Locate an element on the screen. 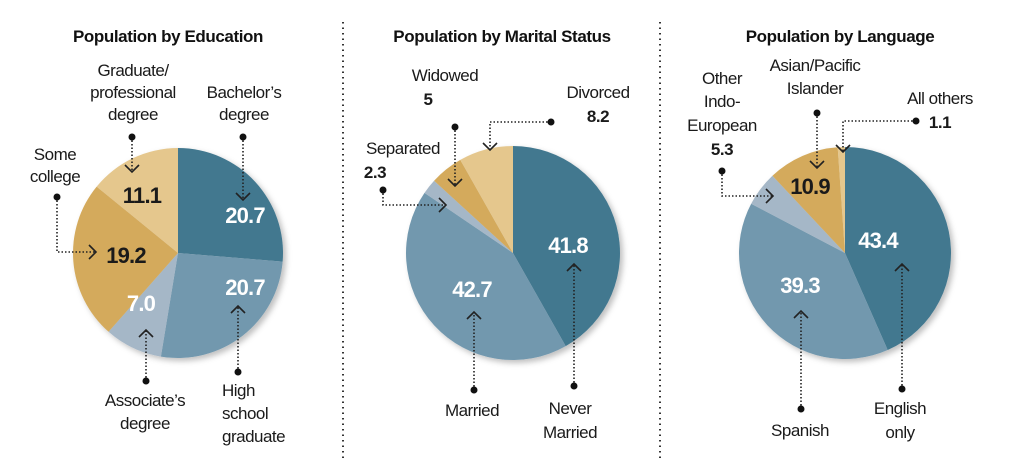 The width and height of the screenshot is (1011, 474). chart-title: Population by Marital Status is located at coordinates (501, 36).